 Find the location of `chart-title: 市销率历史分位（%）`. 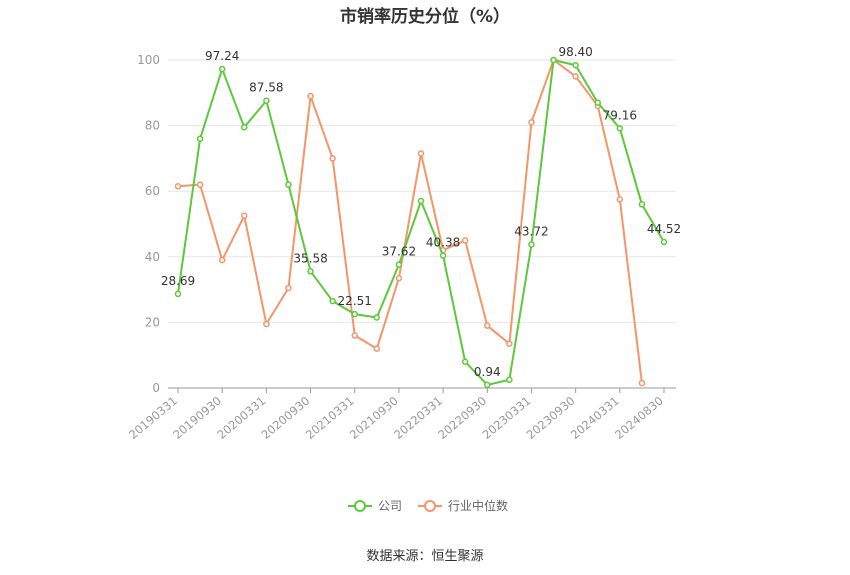

chart-title: 市销率历史分位（%） is located at coordinates (425, 17).